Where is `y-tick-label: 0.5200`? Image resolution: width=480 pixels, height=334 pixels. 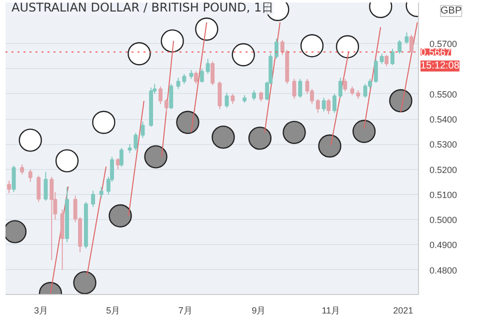
y-tick-label: 0.5200 is located at coordinates (444, 169).